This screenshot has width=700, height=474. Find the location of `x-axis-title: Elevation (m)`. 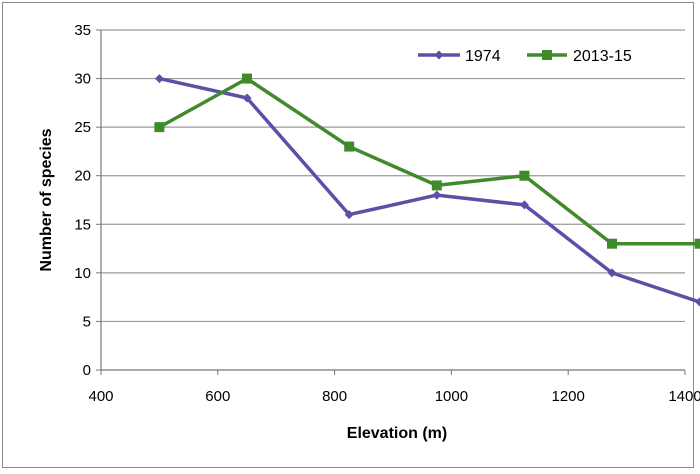

x-axis-title: Elevation (m) is located at coordinates (397, 433).